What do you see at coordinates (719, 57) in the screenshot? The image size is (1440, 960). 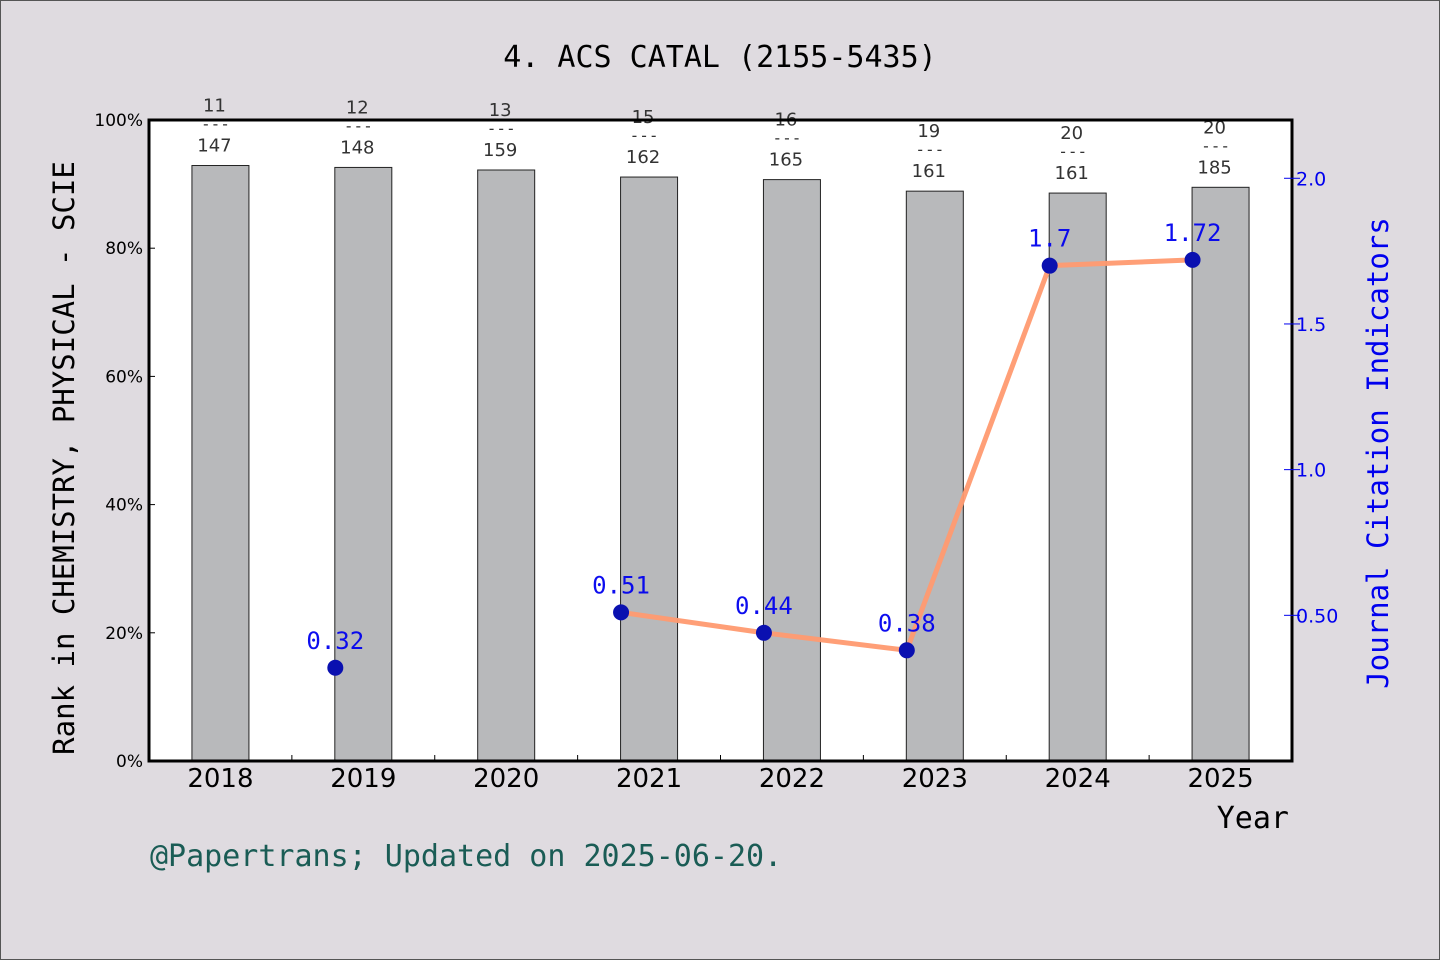 I see `chart-title: 4. ACS CATAL (2155-5435)` at bounding box center [719, 57].